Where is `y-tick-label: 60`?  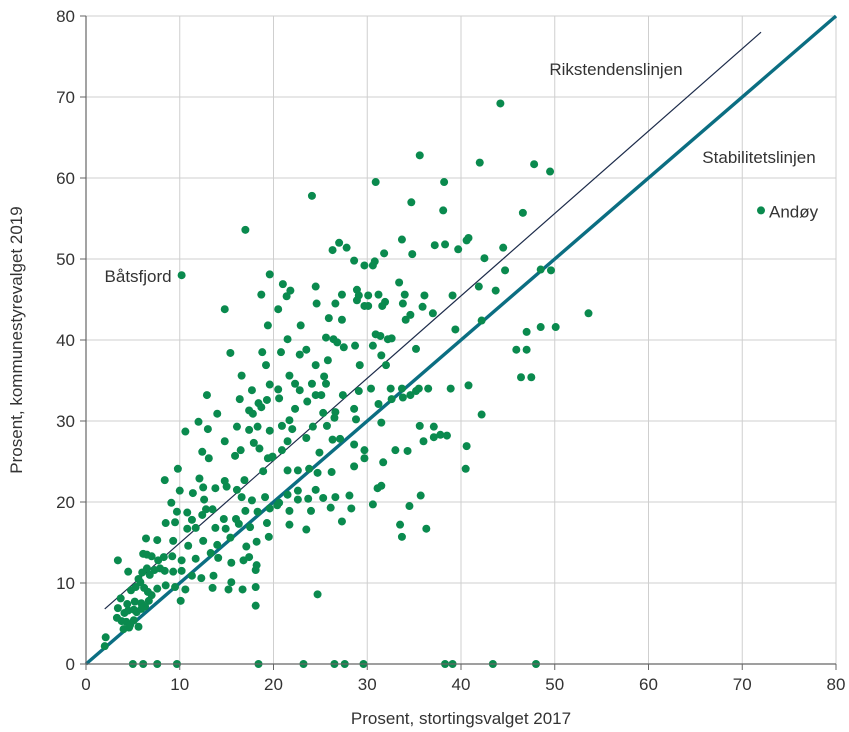
y-tick-label: 60 is located at coordinates (65, 178).